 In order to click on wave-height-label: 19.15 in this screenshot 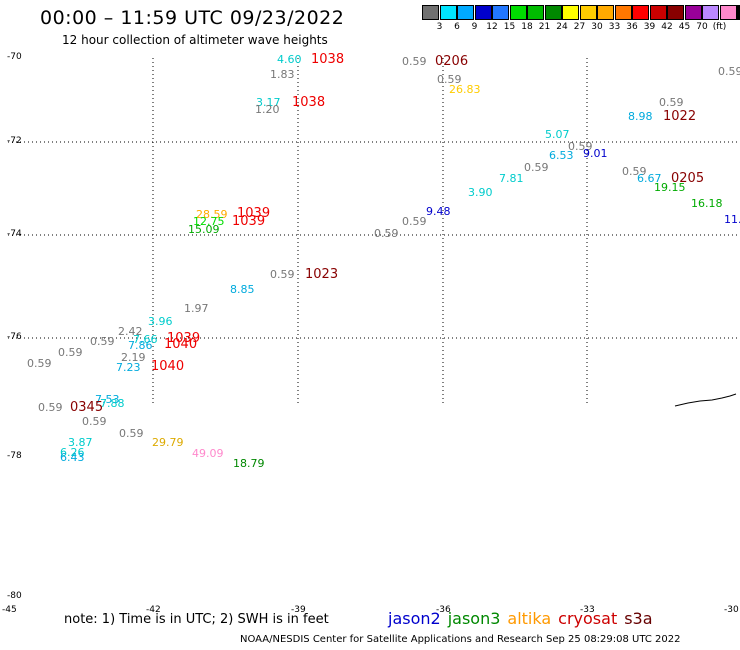, I will do `click(670, 187)`.